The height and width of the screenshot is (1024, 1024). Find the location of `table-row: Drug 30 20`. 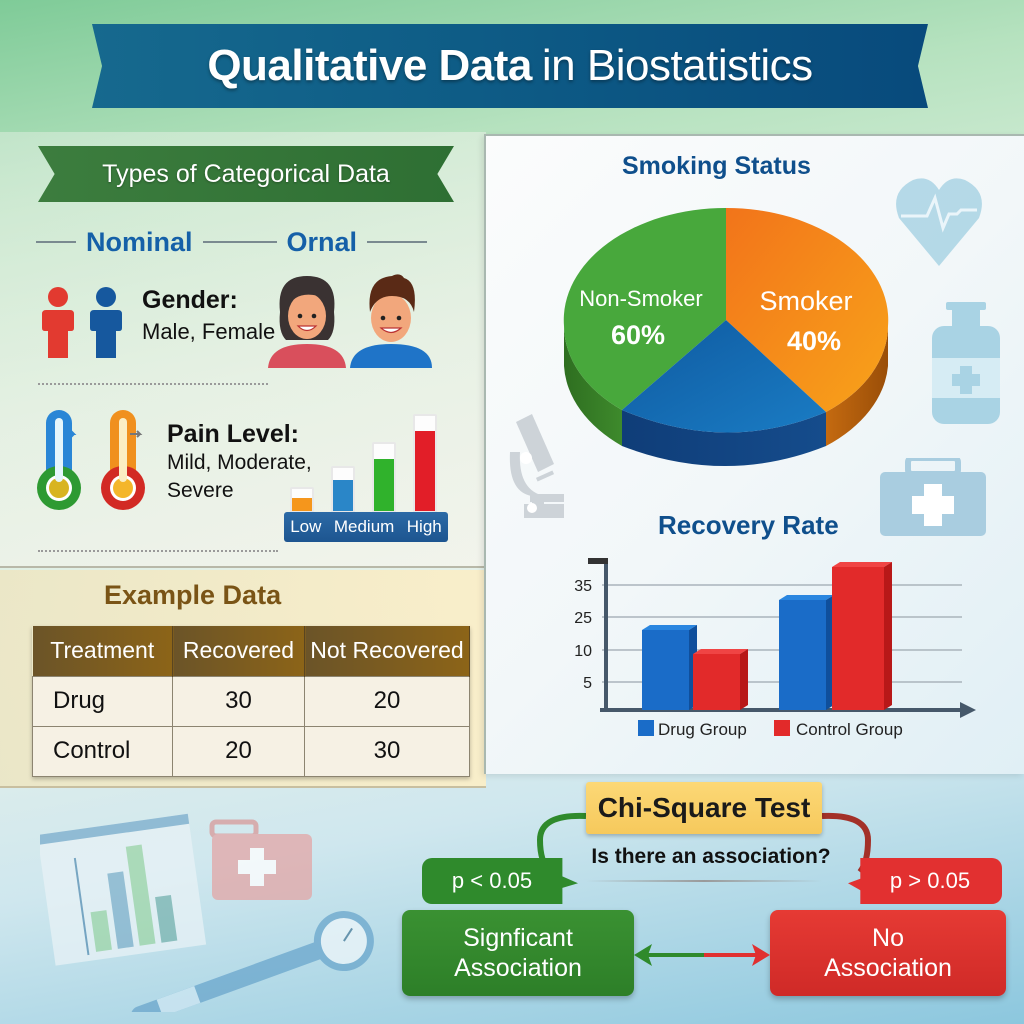

table-row: Drug 30 20 is located at coordinates (251, 701).